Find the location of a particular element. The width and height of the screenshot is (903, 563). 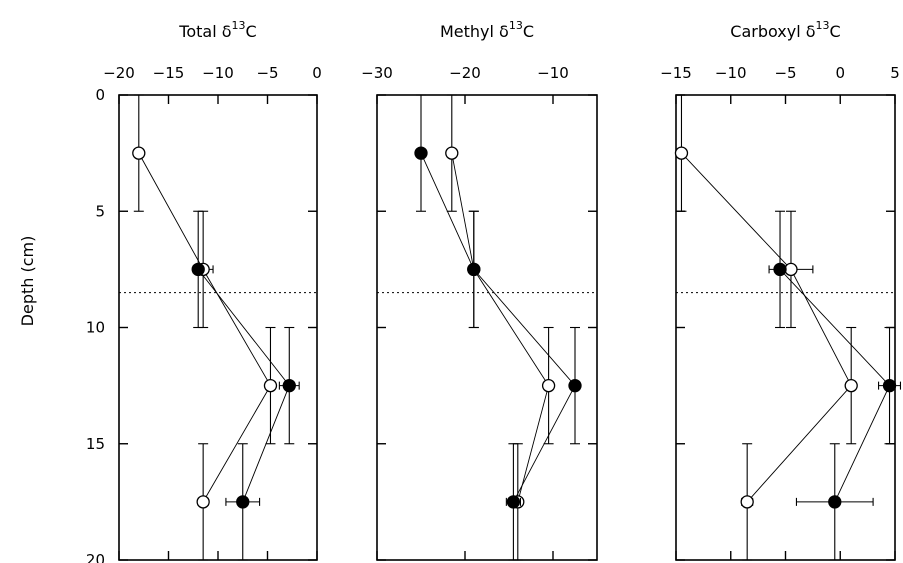

y-axis-label: Depth (cm) is located at coordinates (27, 281).